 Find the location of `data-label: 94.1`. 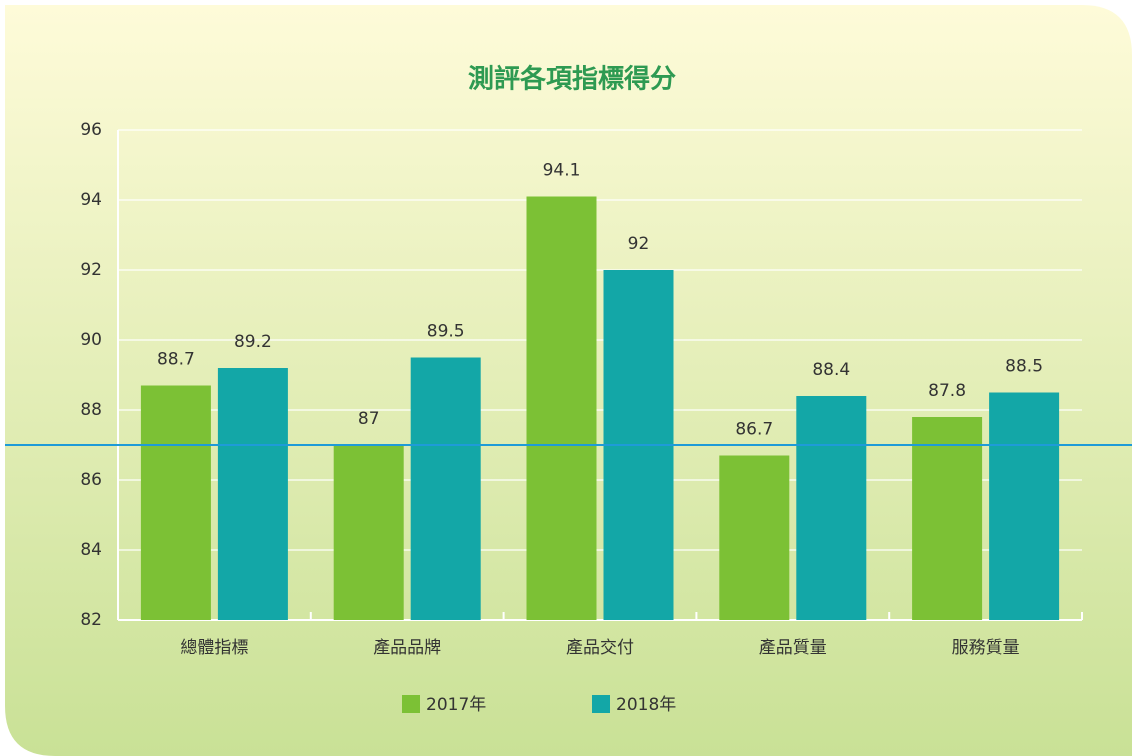

data-label: 94.1 is located at coordinates (562, 171).